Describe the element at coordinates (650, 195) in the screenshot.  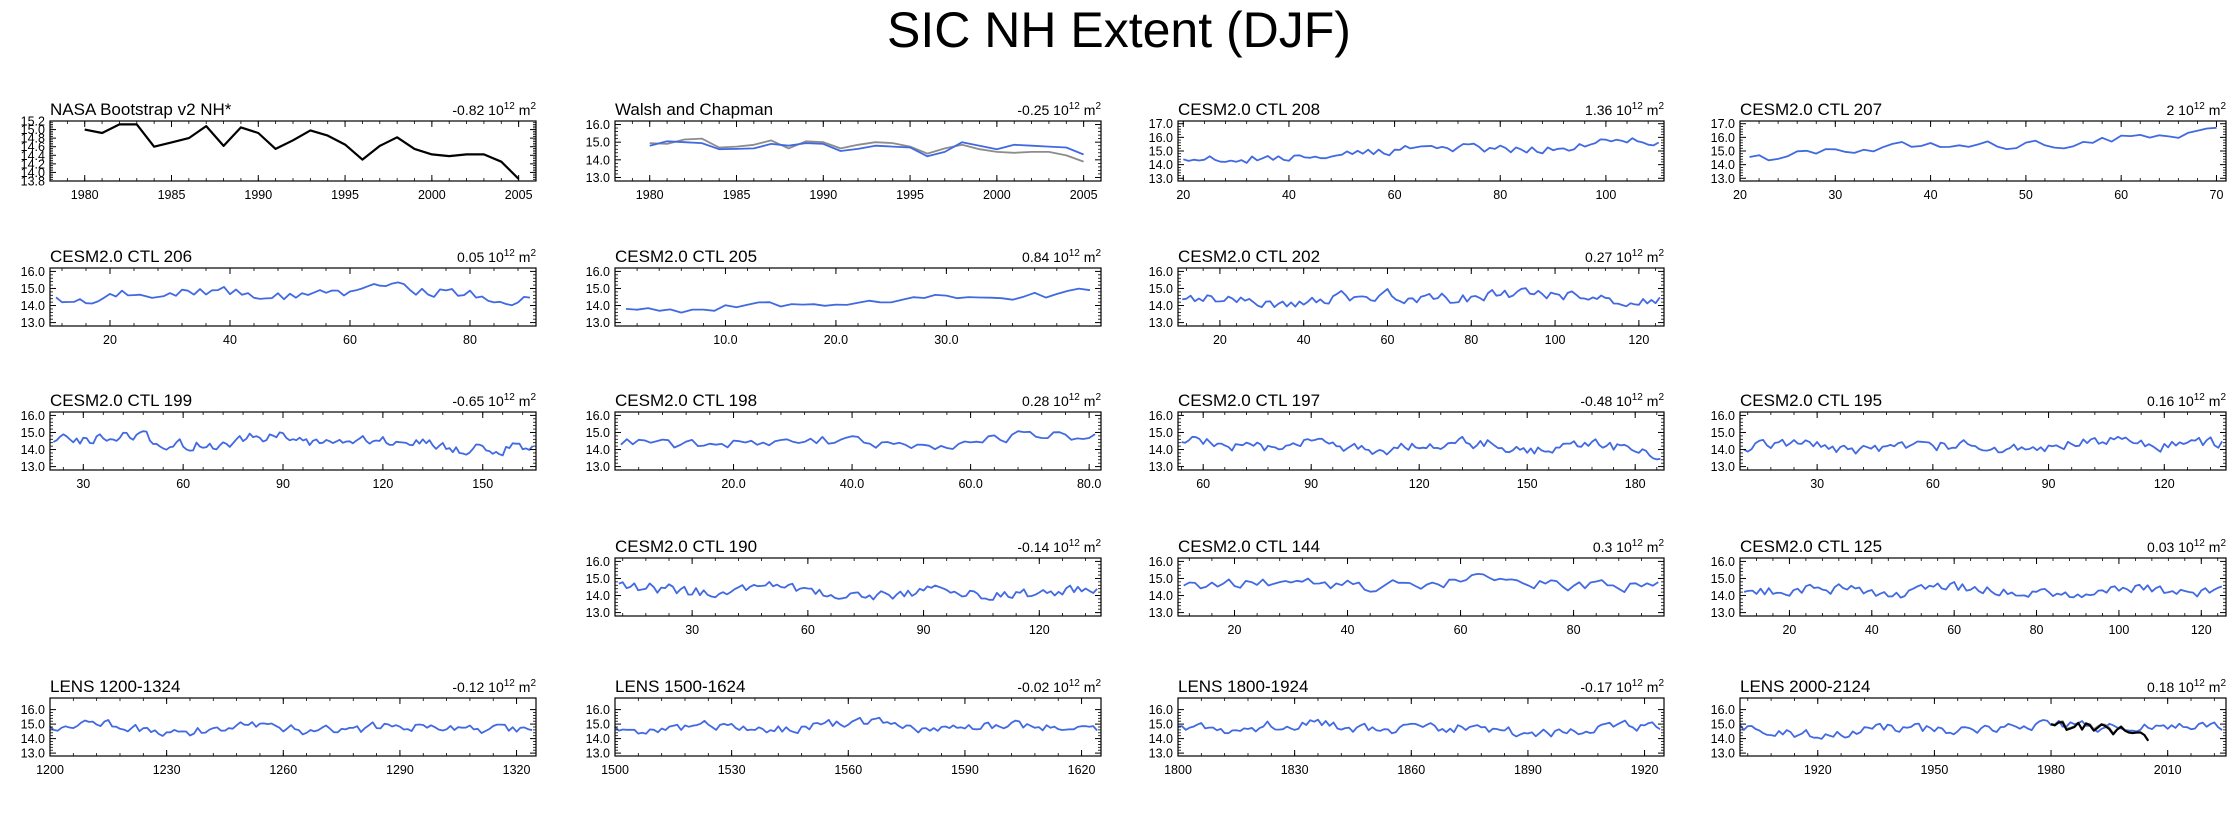
I see `x-tick-label: 1980` at that location.